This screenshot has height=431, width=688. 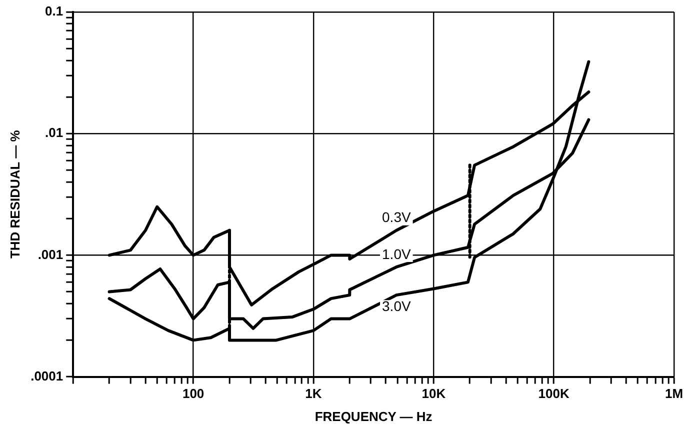 I want to click on y-tick-label: .01, so click(x=54, y=132).